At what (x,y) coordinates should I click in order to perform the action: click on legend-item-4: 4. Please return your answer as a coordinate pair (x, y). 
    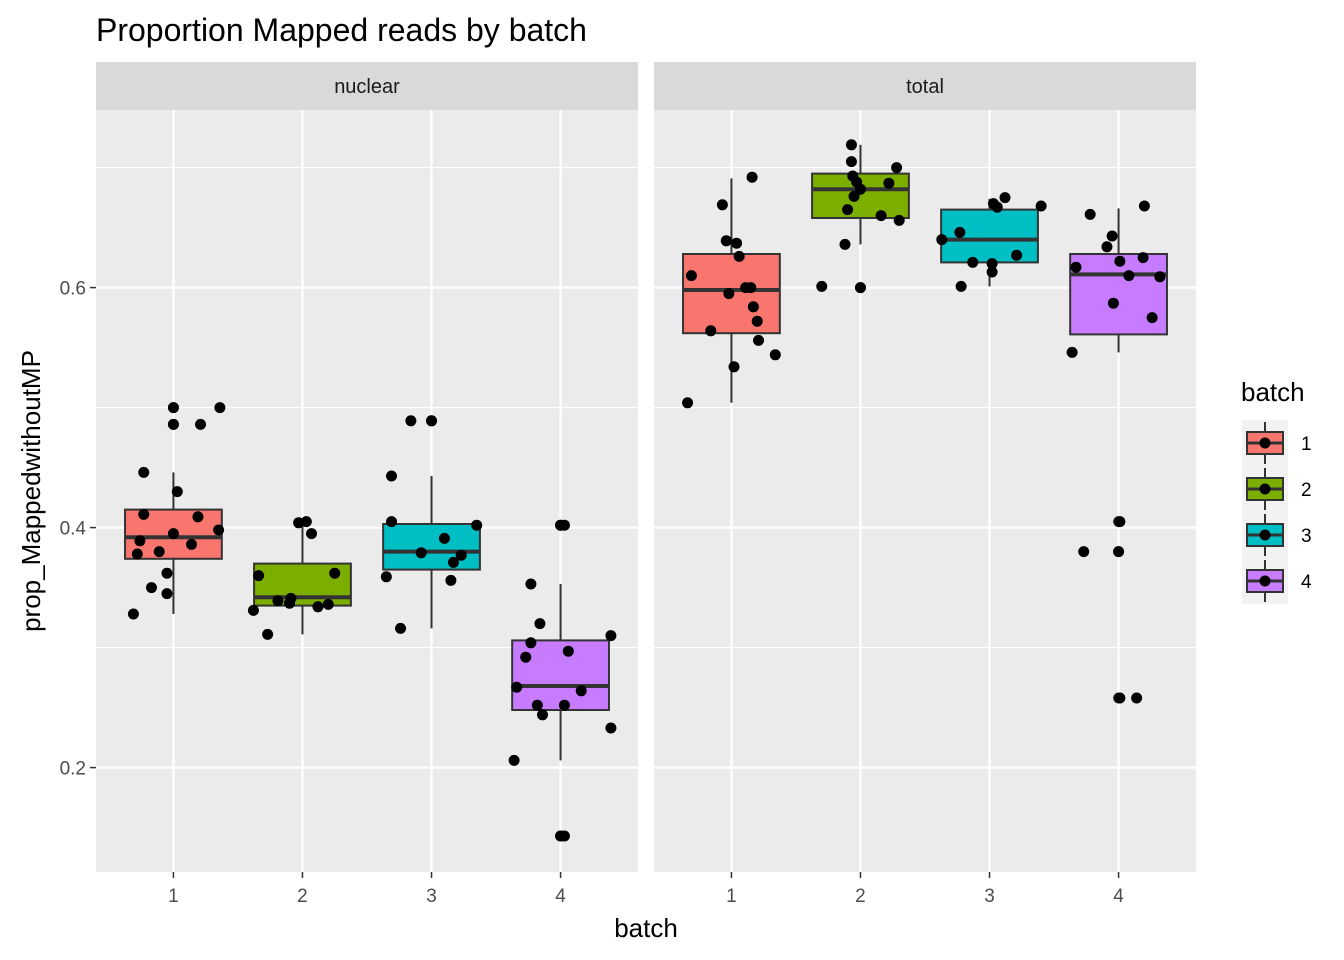
    Looking at the image, I should click on (1277, 581).